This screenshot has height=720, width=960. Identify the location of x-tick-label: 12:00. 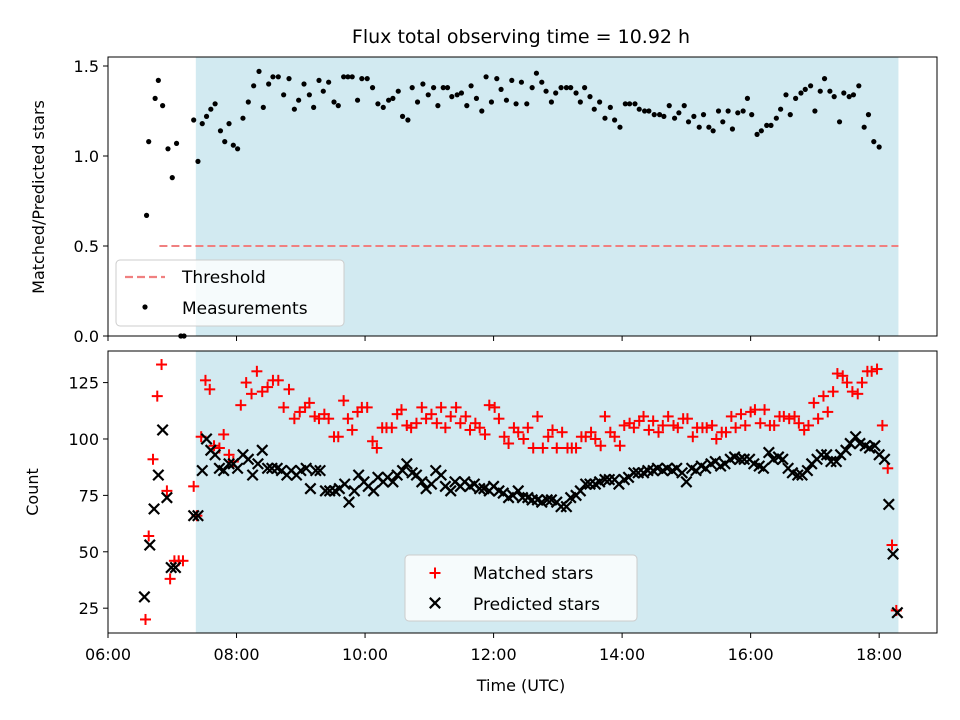
(494, 654).